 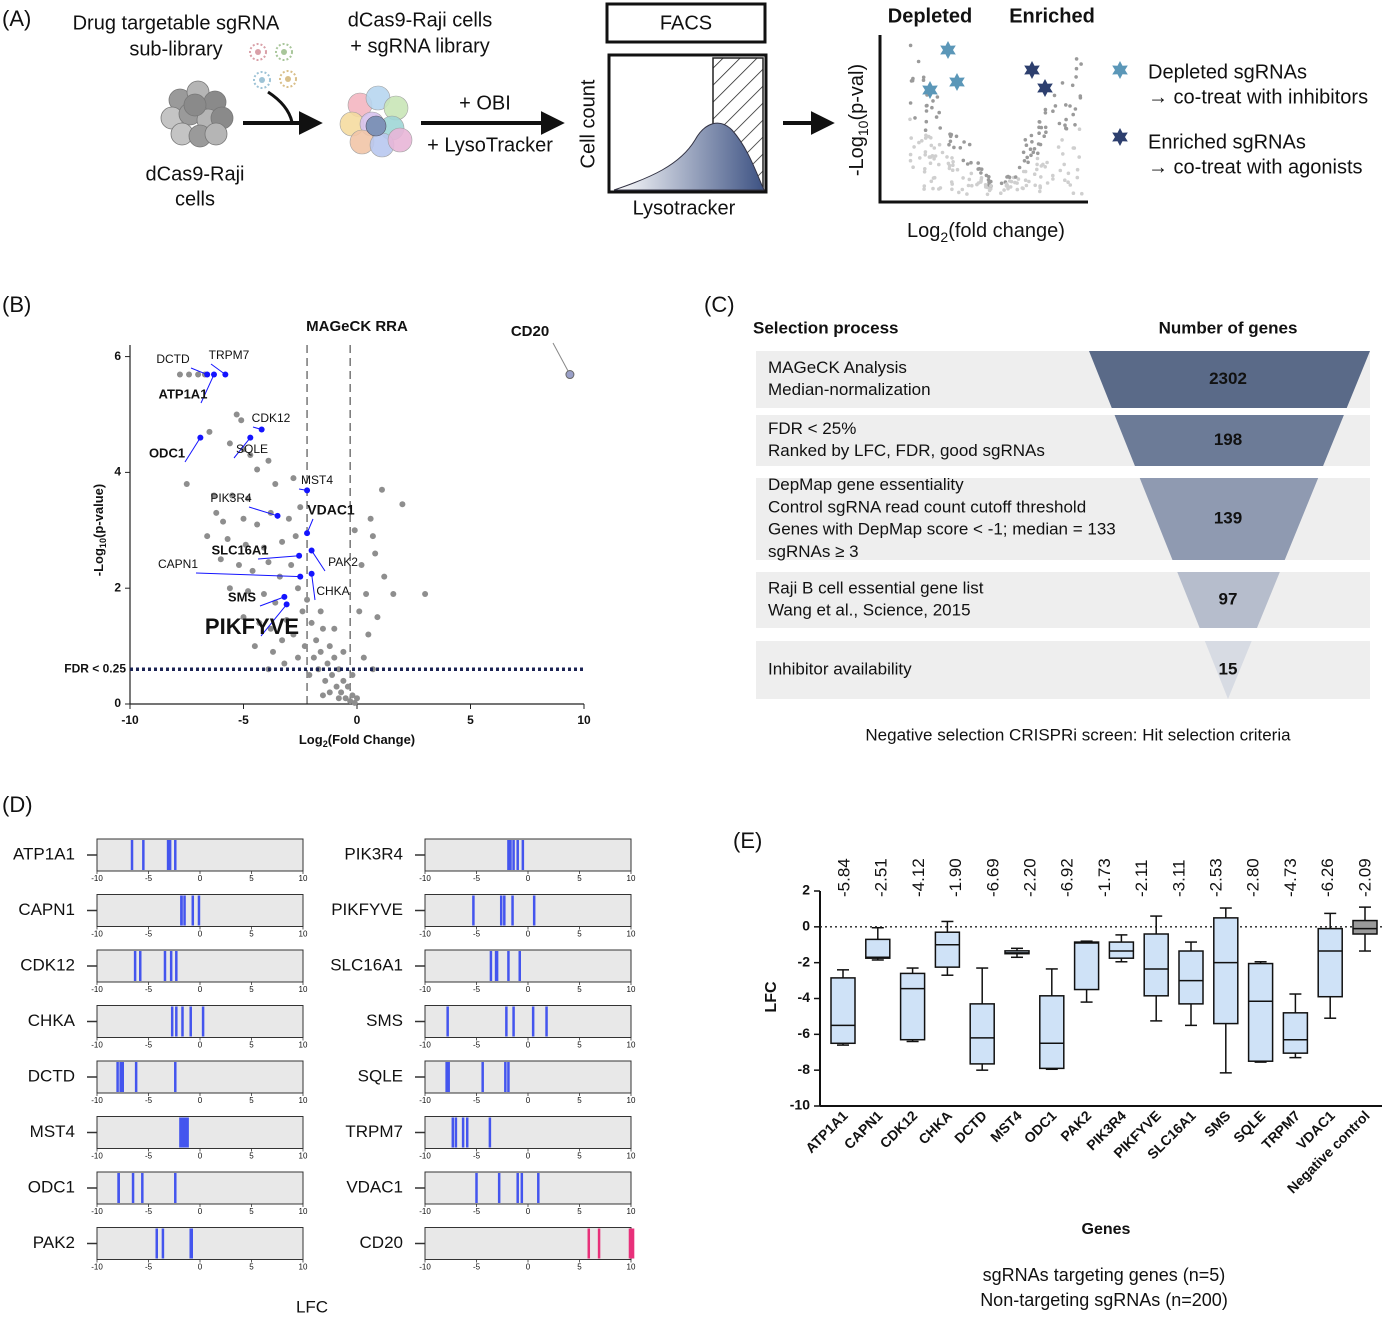 What do you see at coordinates (1364, 877) in the screenshot?
I see `value-annotation: -2.09` at bounding box center [1364, 877].